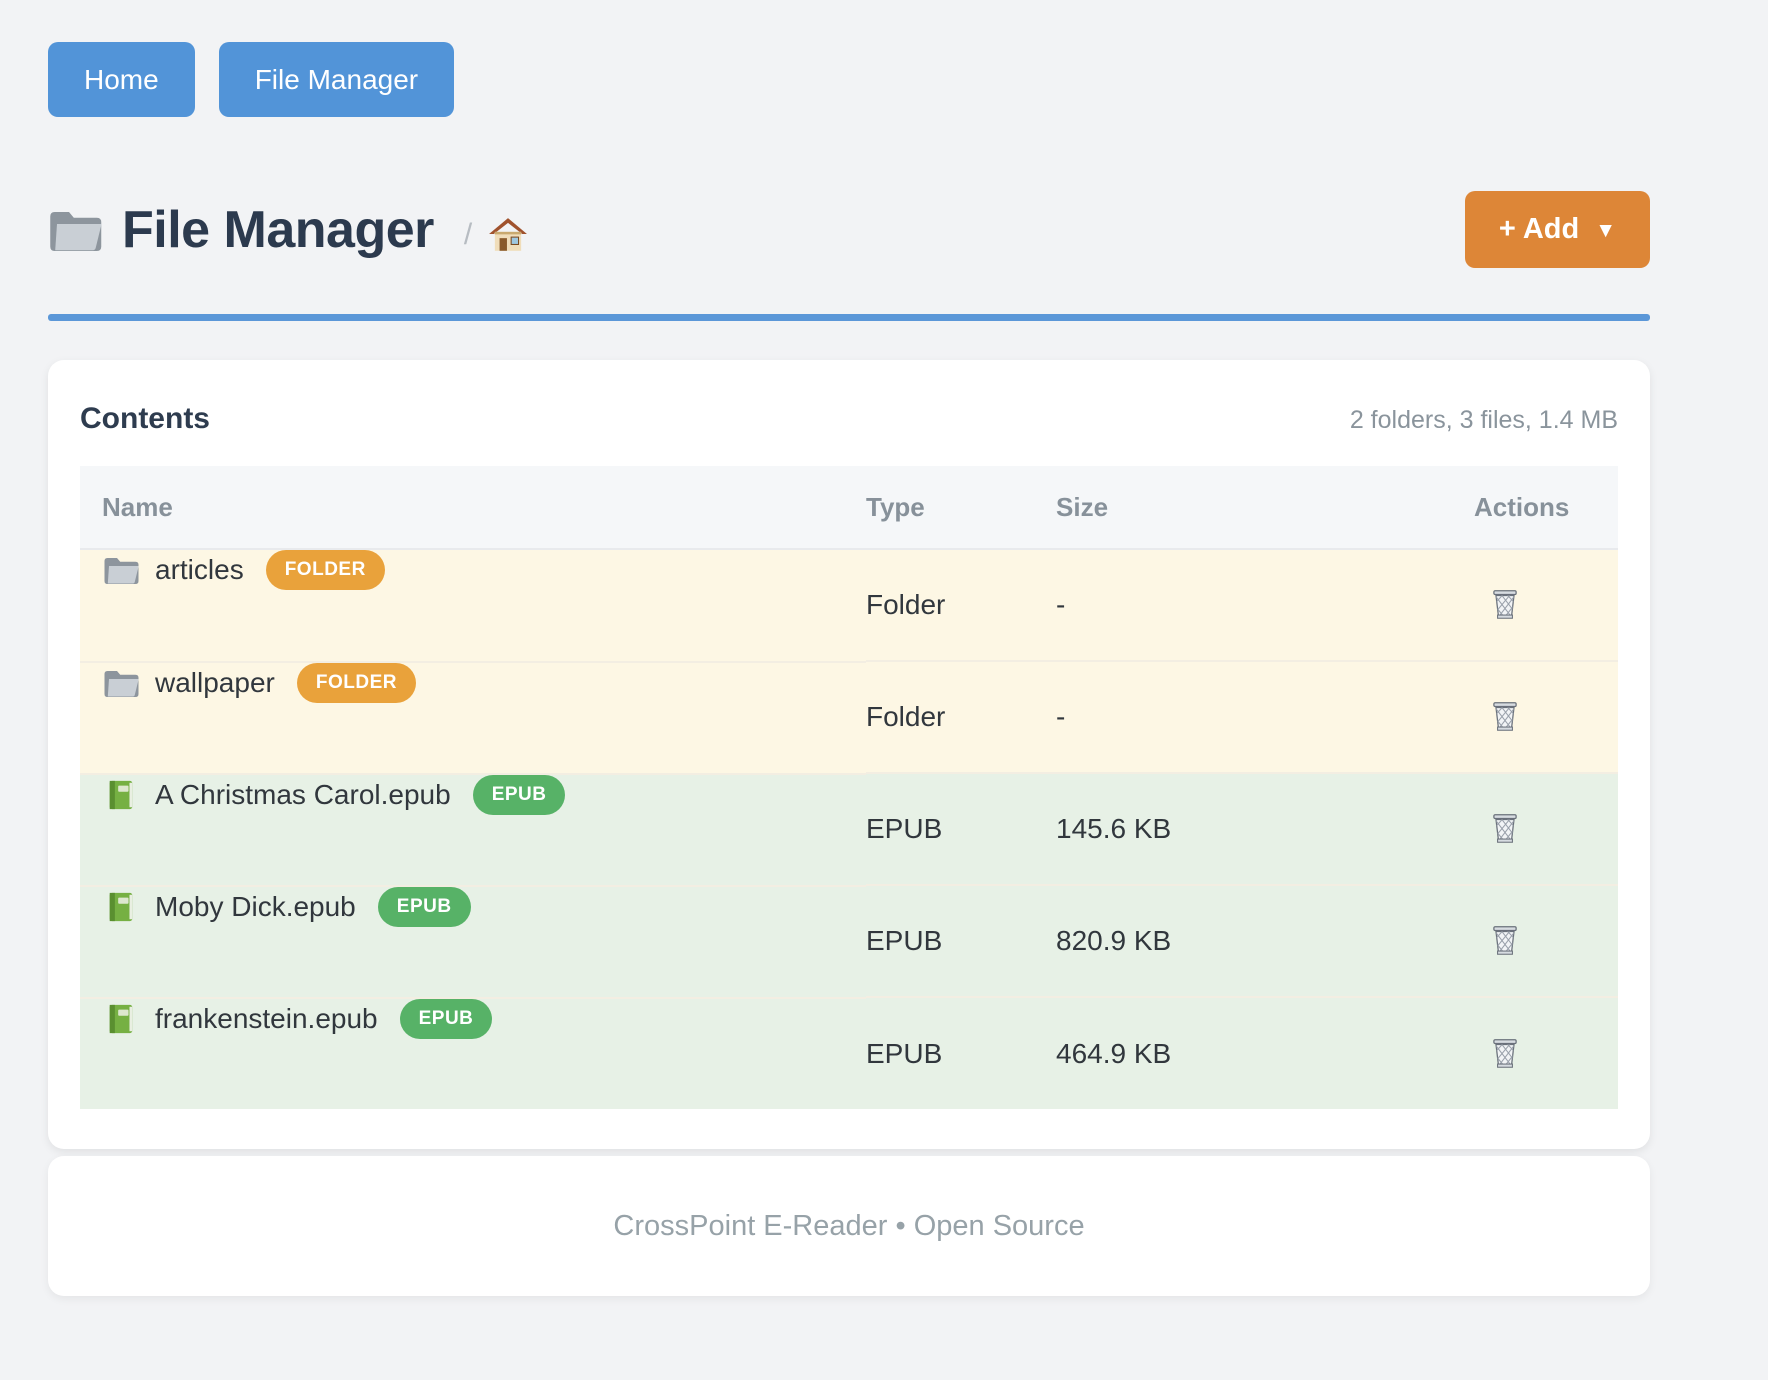 The width and height of the screenshot is (1768, 1380). Describe the element at coordinates (1265, 940) in the screenshot. I see `item-size: 820.9 KB` at that location.